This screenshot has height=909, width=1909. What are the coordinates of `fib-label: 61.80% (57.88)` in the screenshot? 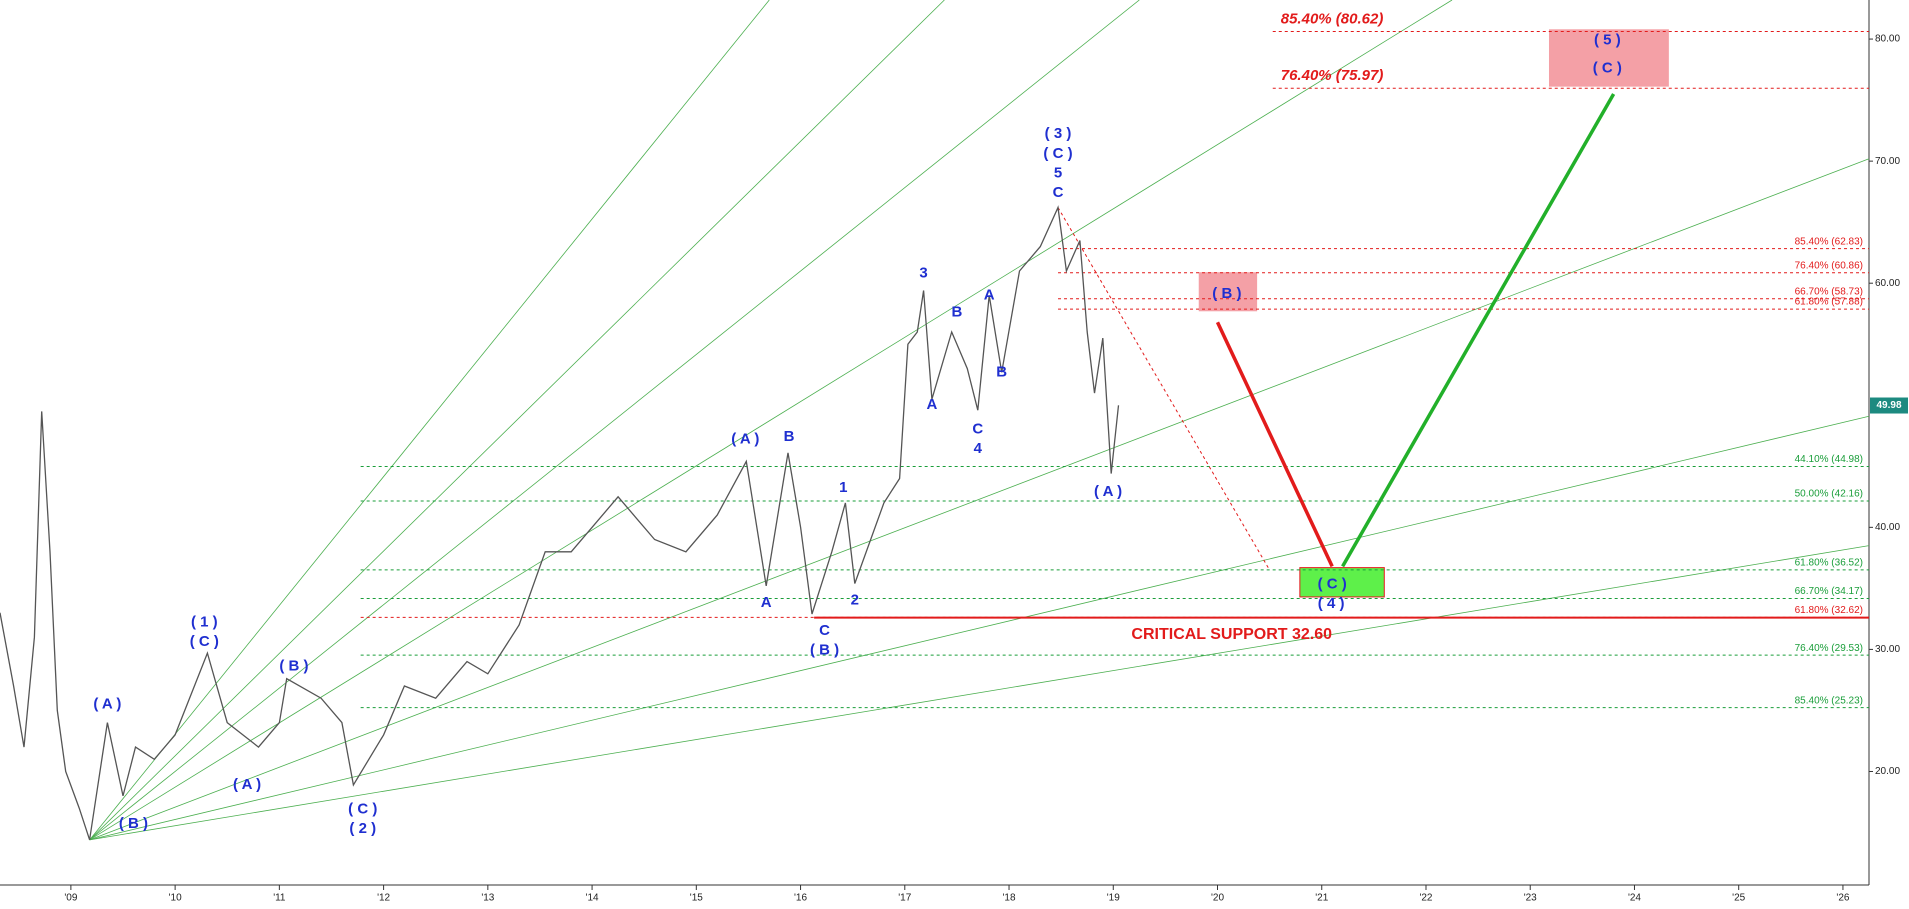 It's located at (1829, 302).